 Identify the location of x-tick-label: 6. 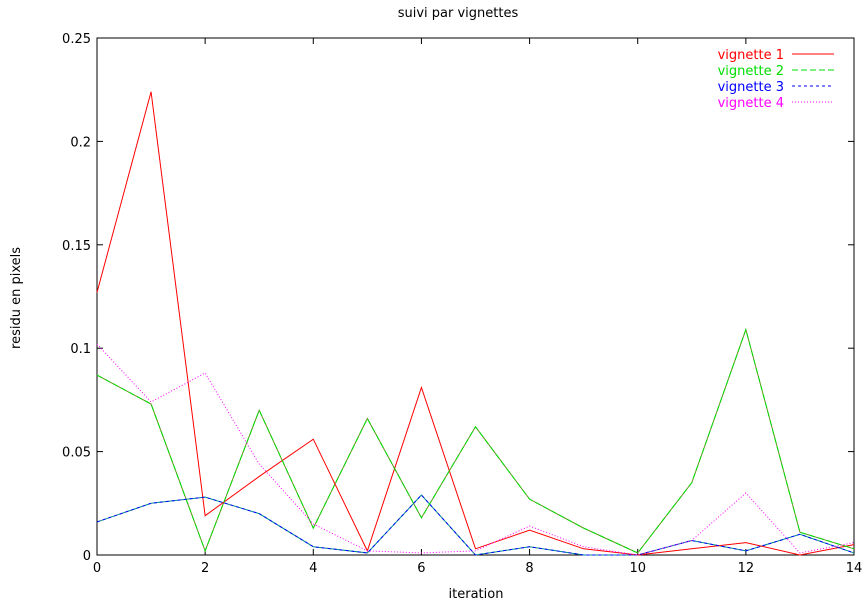
(421, 568).